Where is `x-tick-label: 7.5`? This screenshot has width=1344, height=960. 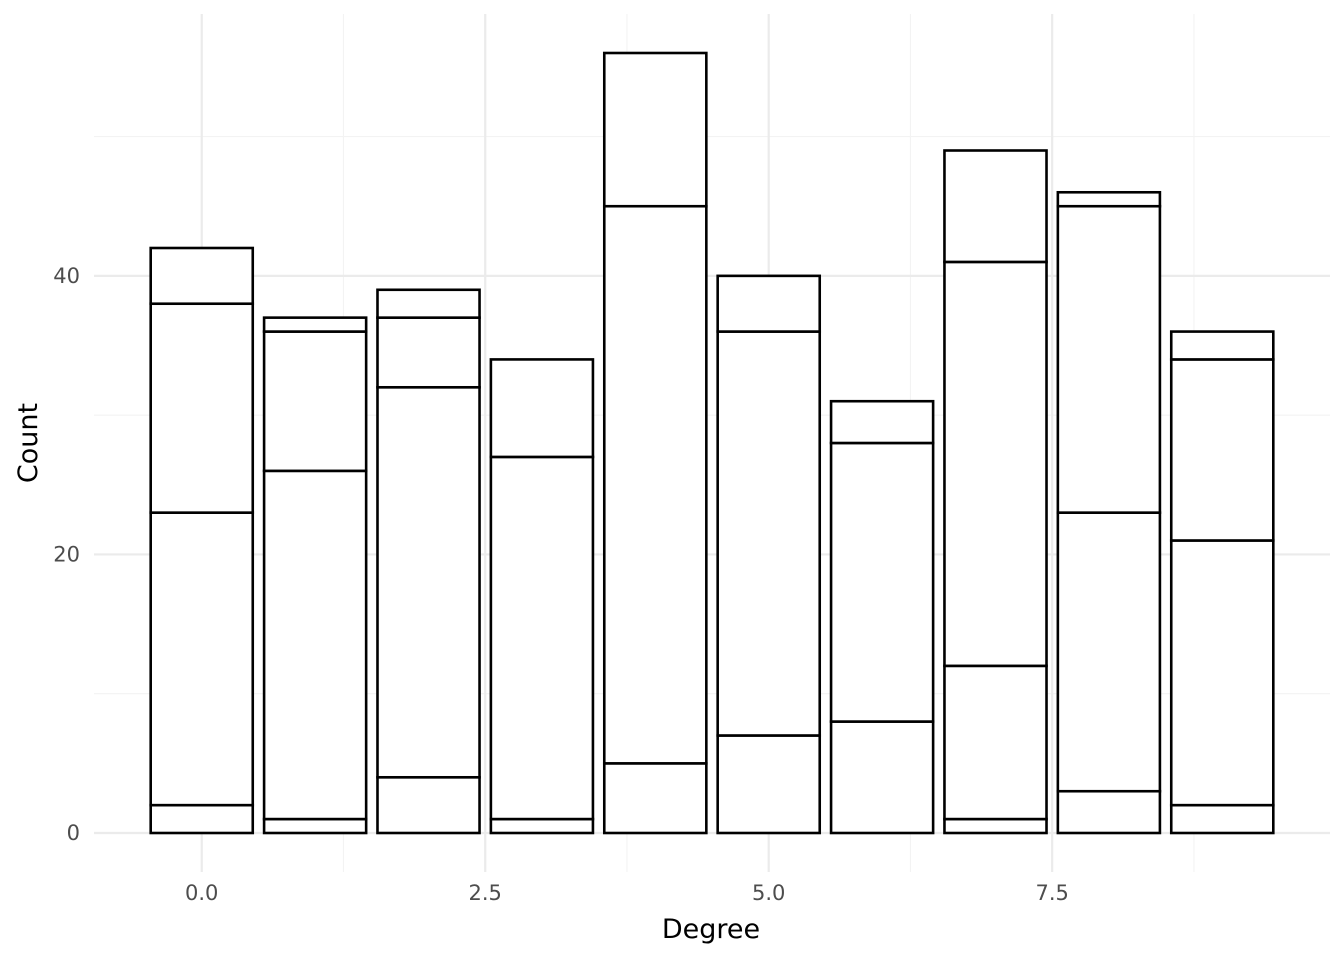 x-tick-label: 7.5 is located at coordinates (1051, 893).